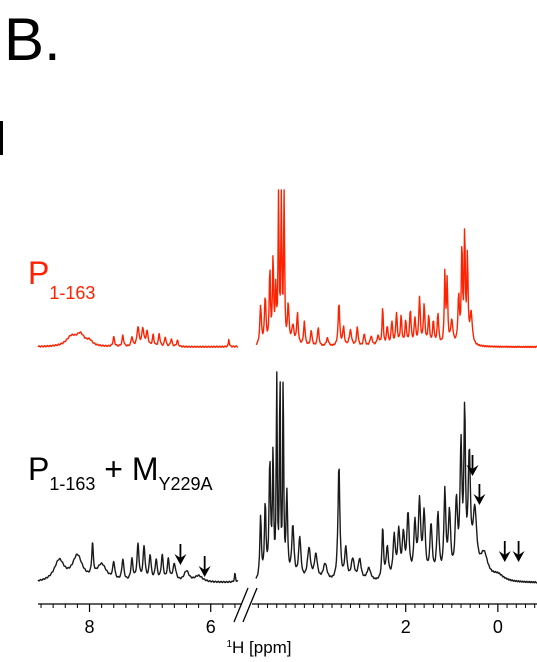 The height and width of the screenshot is (662, 537). Describe the element at coordinates (406, 627) in the screenshot. I see `tick-label: 2` at that location.